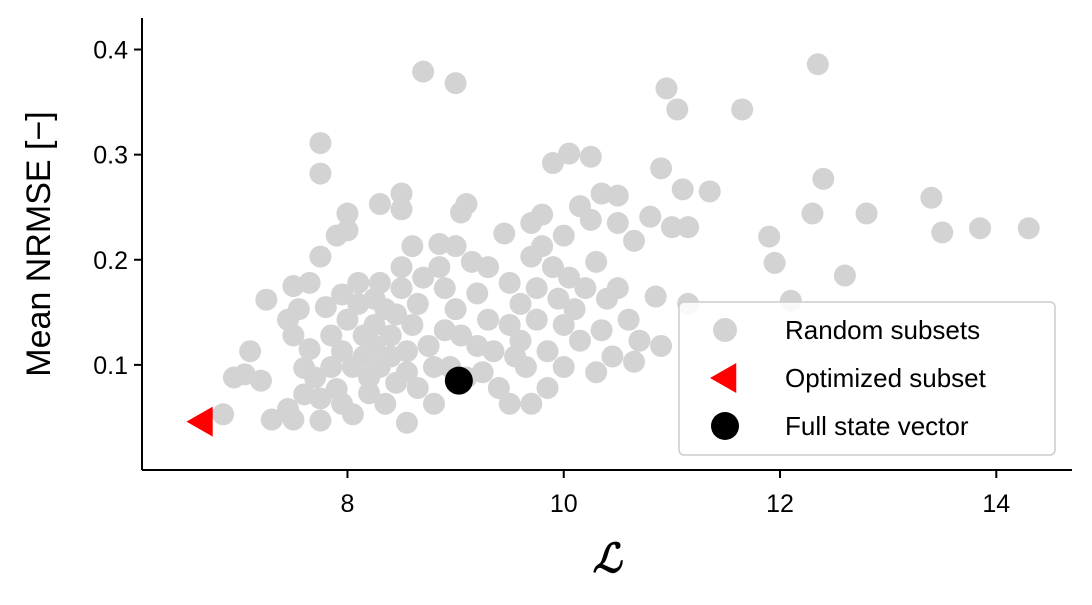 The image size is (1092, 605). Describe the element at coordinates (117, 208) in the screenshot. I see `y-ticks: 0.1 0.2 0.3 0.4` at that location.